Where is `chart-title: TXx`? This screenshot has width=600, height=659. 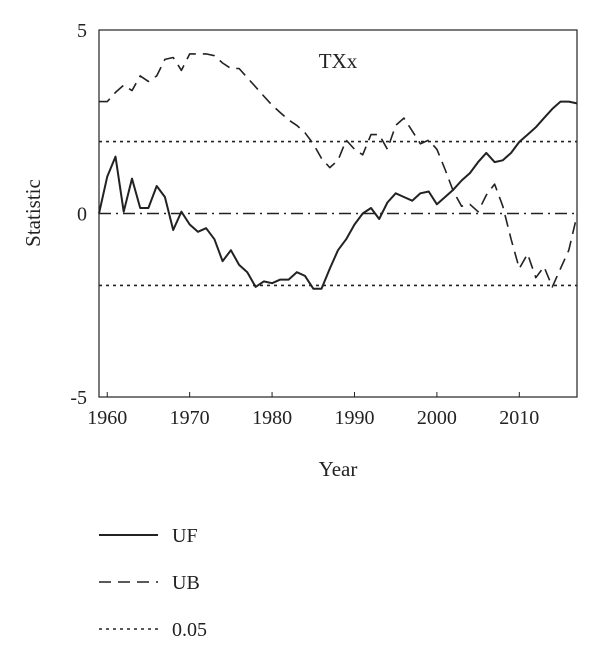
chart-title: TXx is located at coordinates (338, 61).